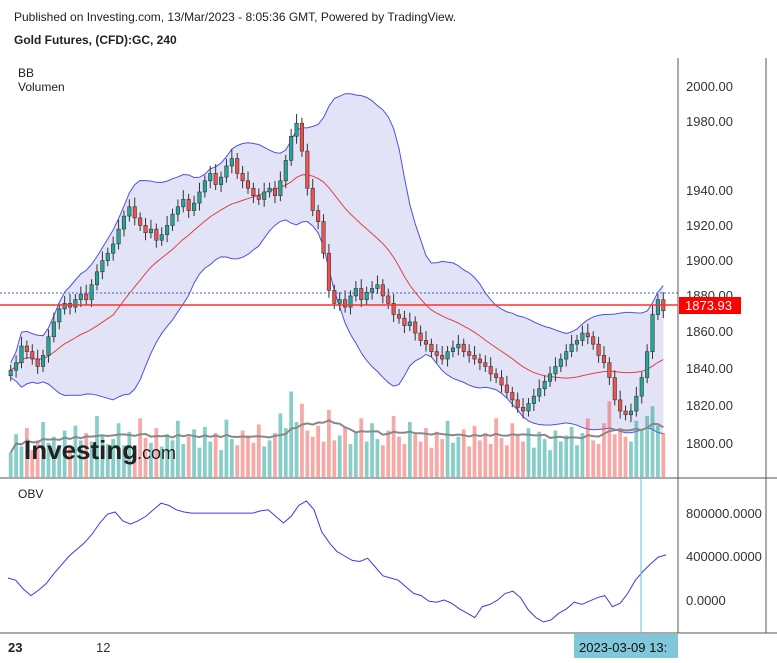 This screenshot has height=663, width=777. What do you see at coordinates (724, 513) in the screenshot?
I see `obv-tick: 800000.0000` at bounding box center [724, 513].